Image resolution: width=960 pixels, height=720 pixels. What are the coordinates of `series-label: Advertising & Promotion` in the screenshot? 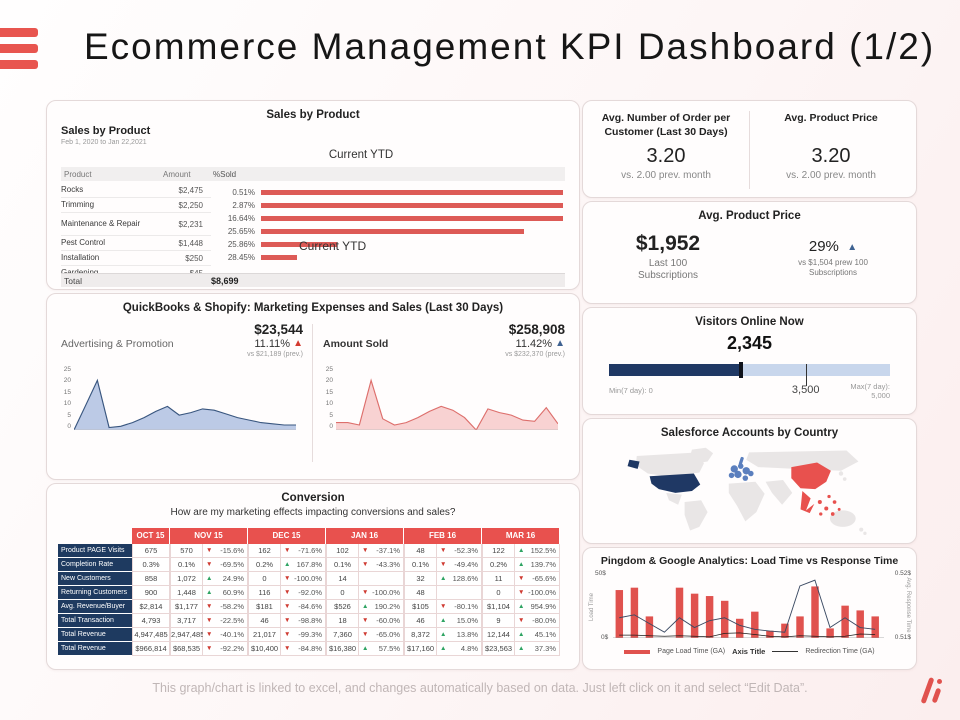 It's located at (117, 344).